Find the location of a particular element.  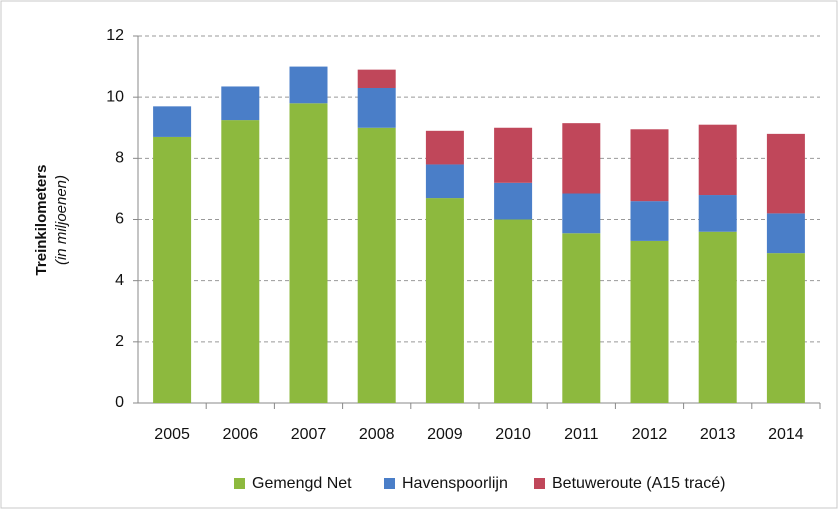

y-tick-label: 4 is located at coordinates (119, 280).